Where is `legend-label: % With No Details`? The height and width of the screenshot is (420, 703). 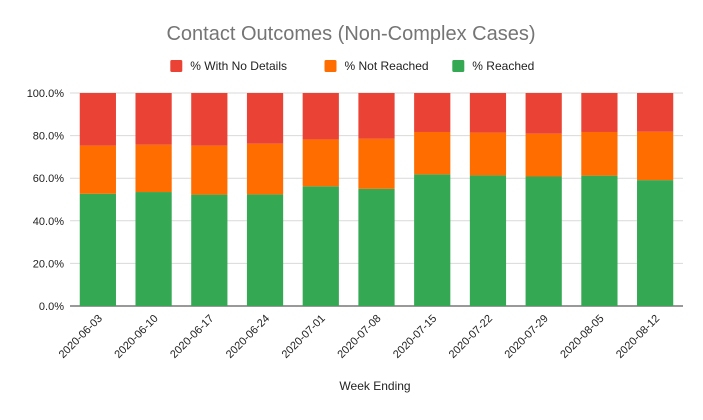 legend-label: % With No Details is located at coordinates (238, 66).